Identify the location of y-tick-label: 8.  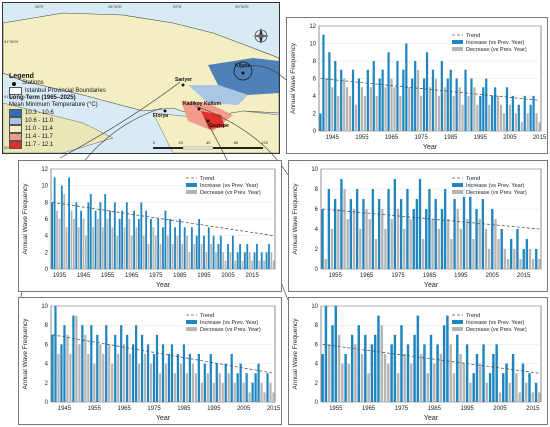
(317, 326).